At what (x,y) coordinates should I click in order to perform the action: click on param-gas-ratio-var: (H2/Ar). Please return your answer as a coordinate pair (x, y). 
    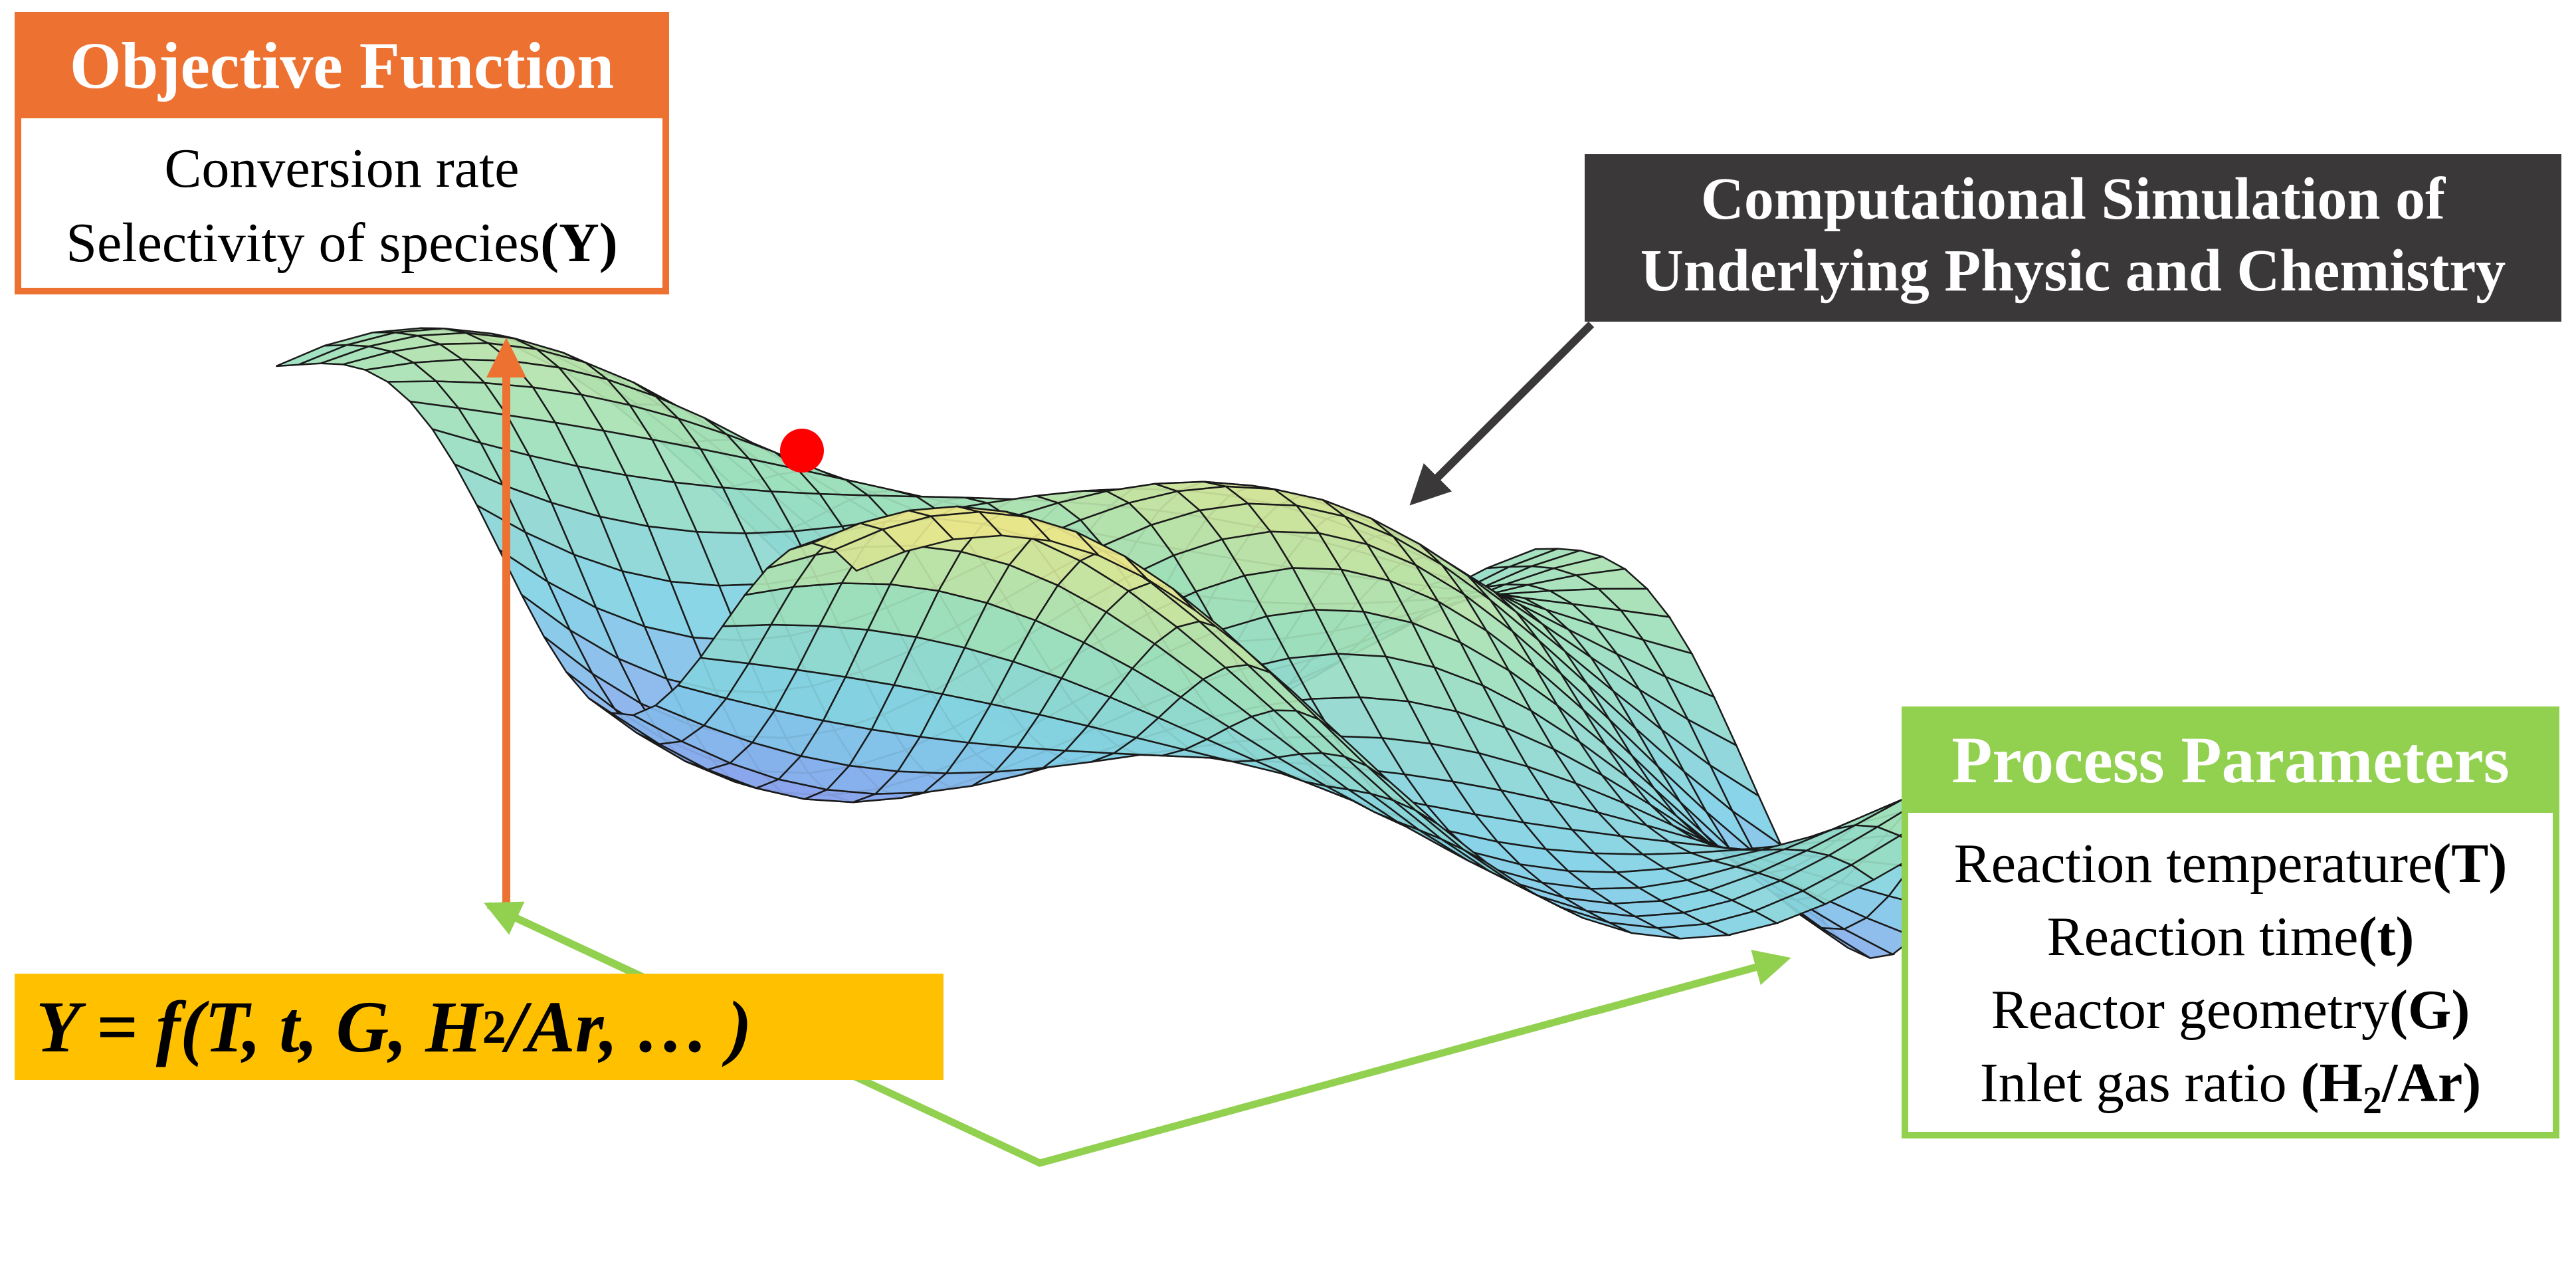
    Looking at the image, I should click on (2391, 1087).